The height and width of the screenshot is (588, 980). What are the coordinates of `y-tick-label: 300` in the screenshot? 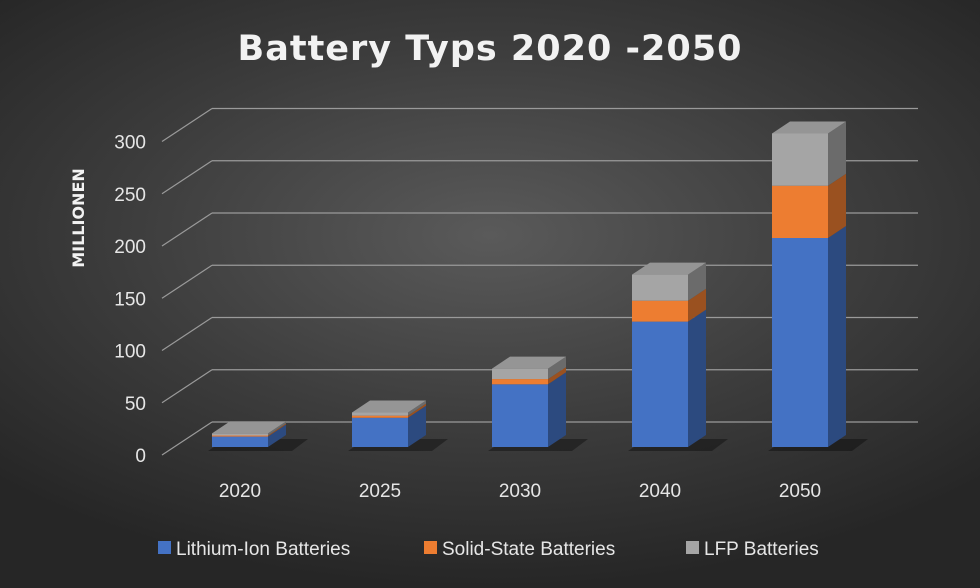 It's located at (130, 143).